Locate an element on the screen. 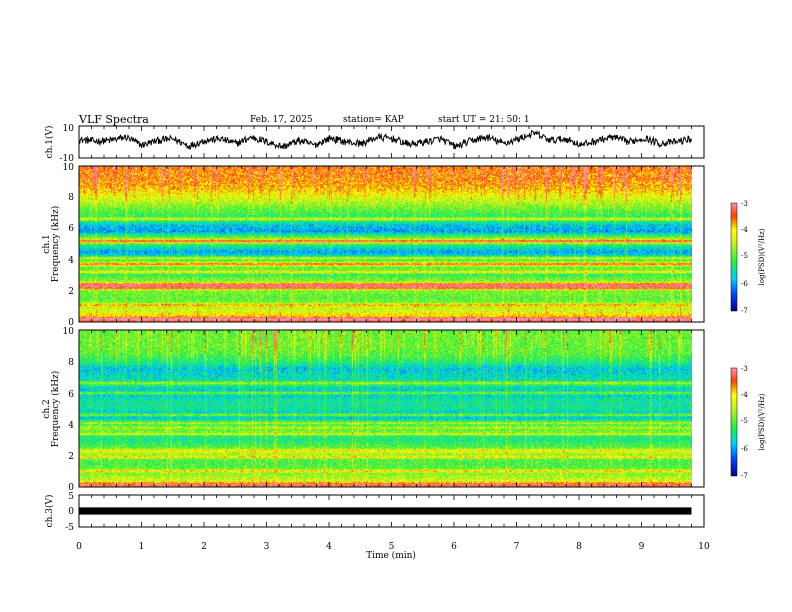  ch1-colorbar-tick-m7: -7 is located at coordinates (744, 311).